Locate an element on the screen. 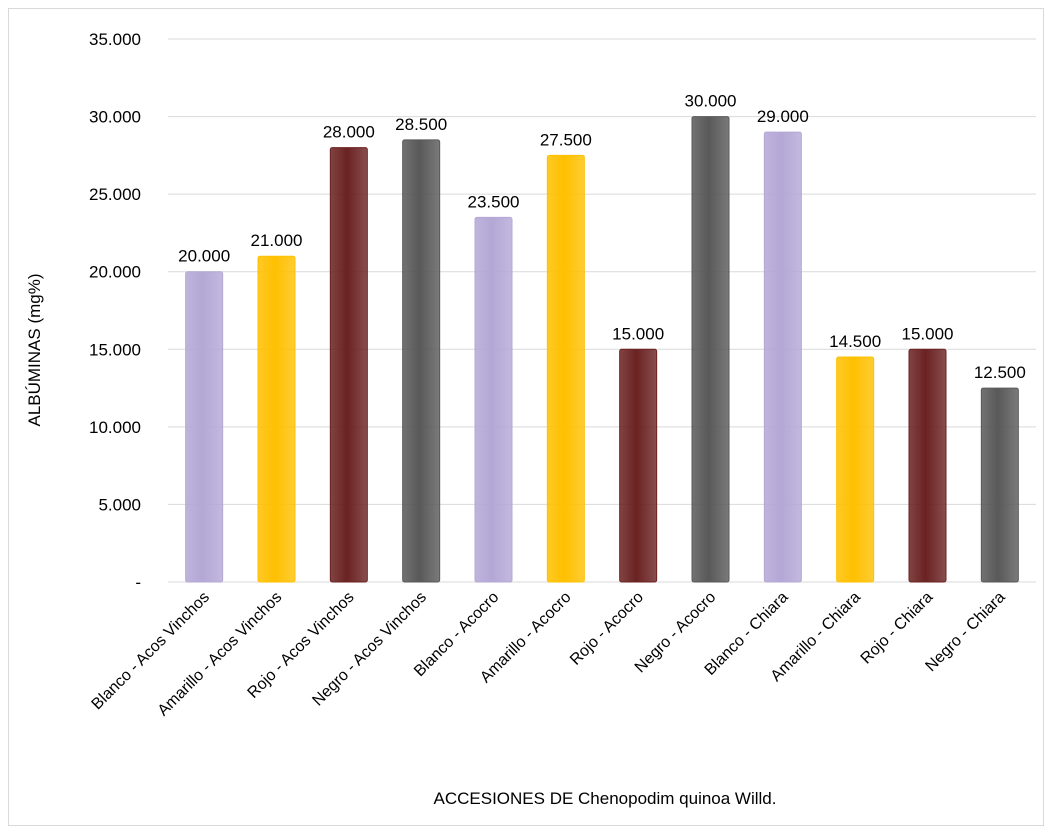 The width and height of the screenshot is (1054, 836). data-label: 20.000 is located at coordinates (204, 256).